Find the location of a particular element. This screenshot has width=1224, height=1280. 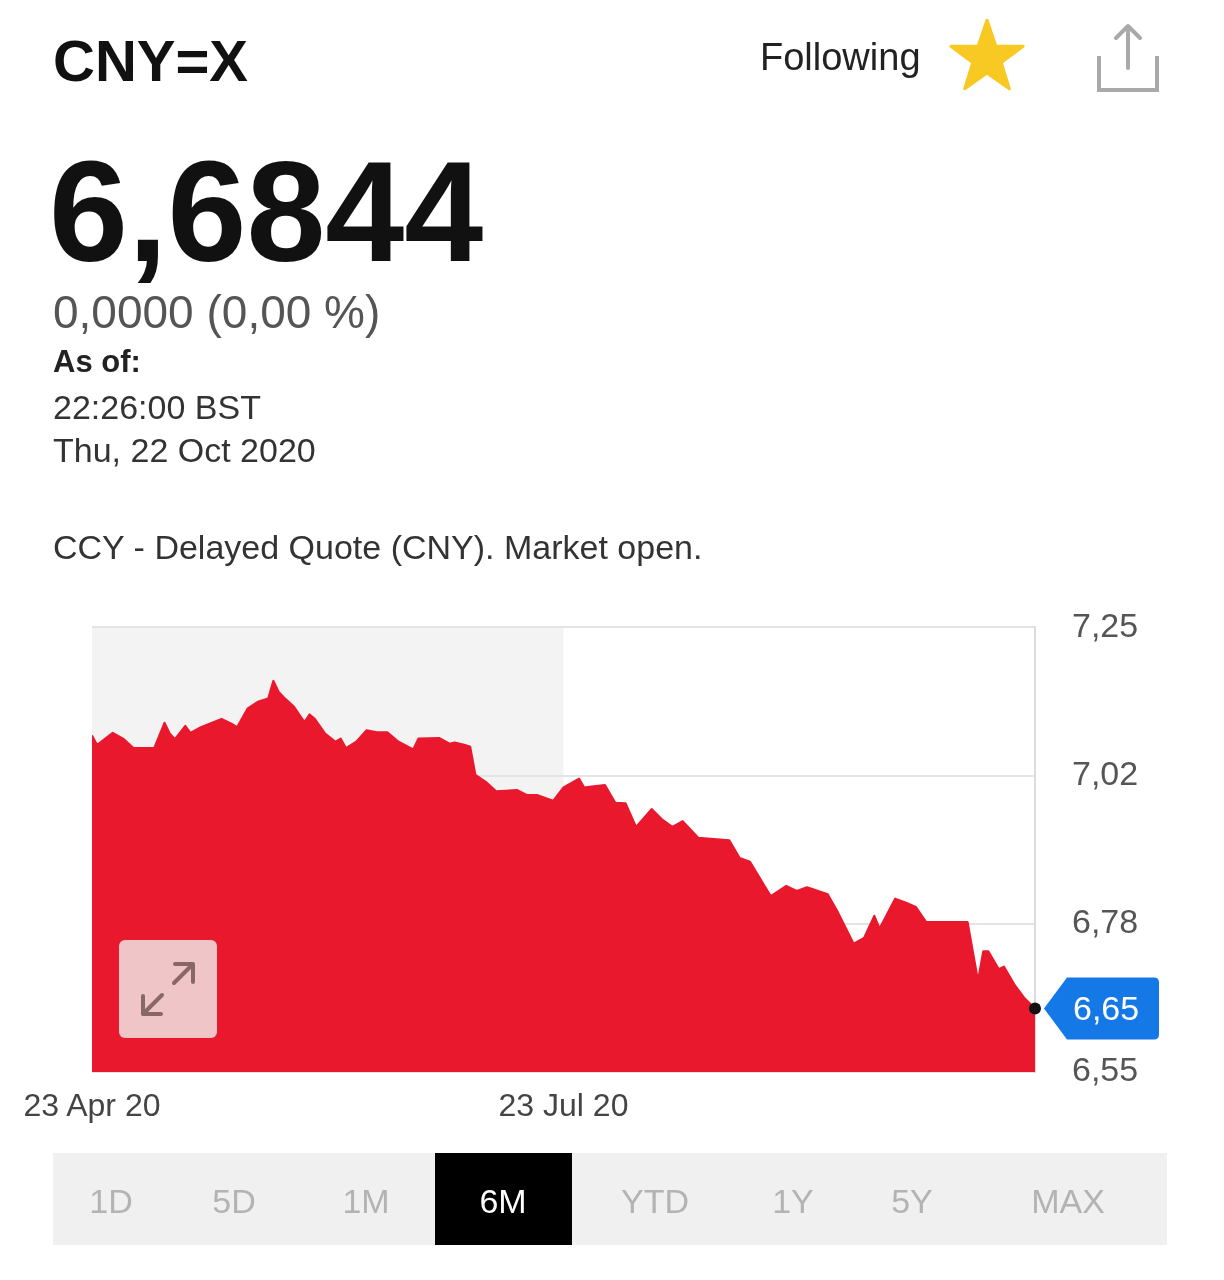

text: Thu, 22 Oct 2020 is located at coordinates (184, 450).